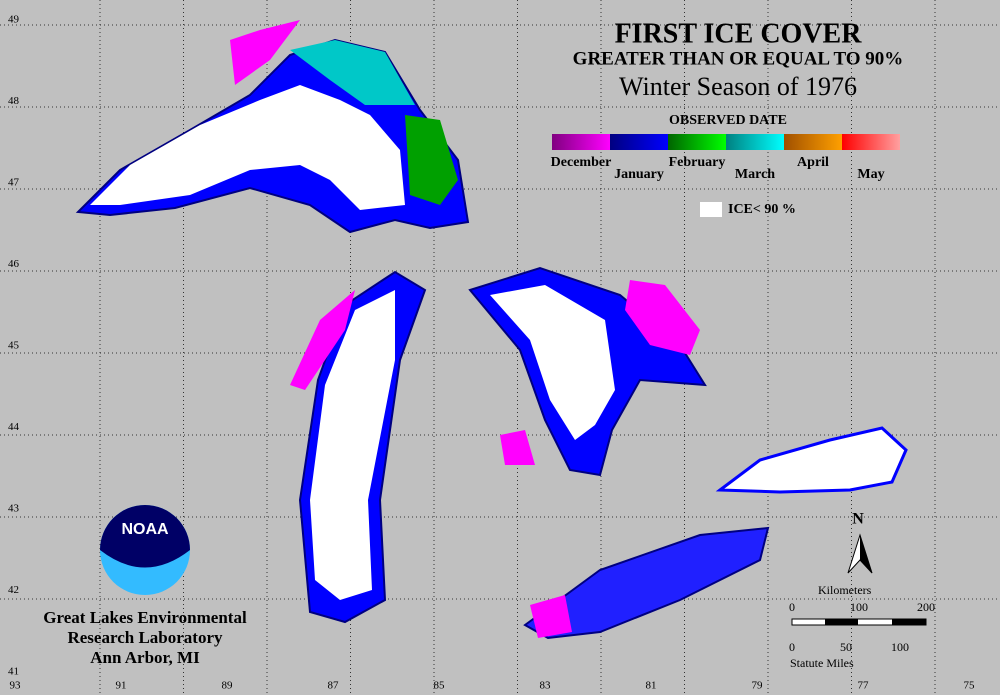 The height and width of the screenshot is (695, 1000). I want to click on lake-michigan-dec, so click(322, 340).